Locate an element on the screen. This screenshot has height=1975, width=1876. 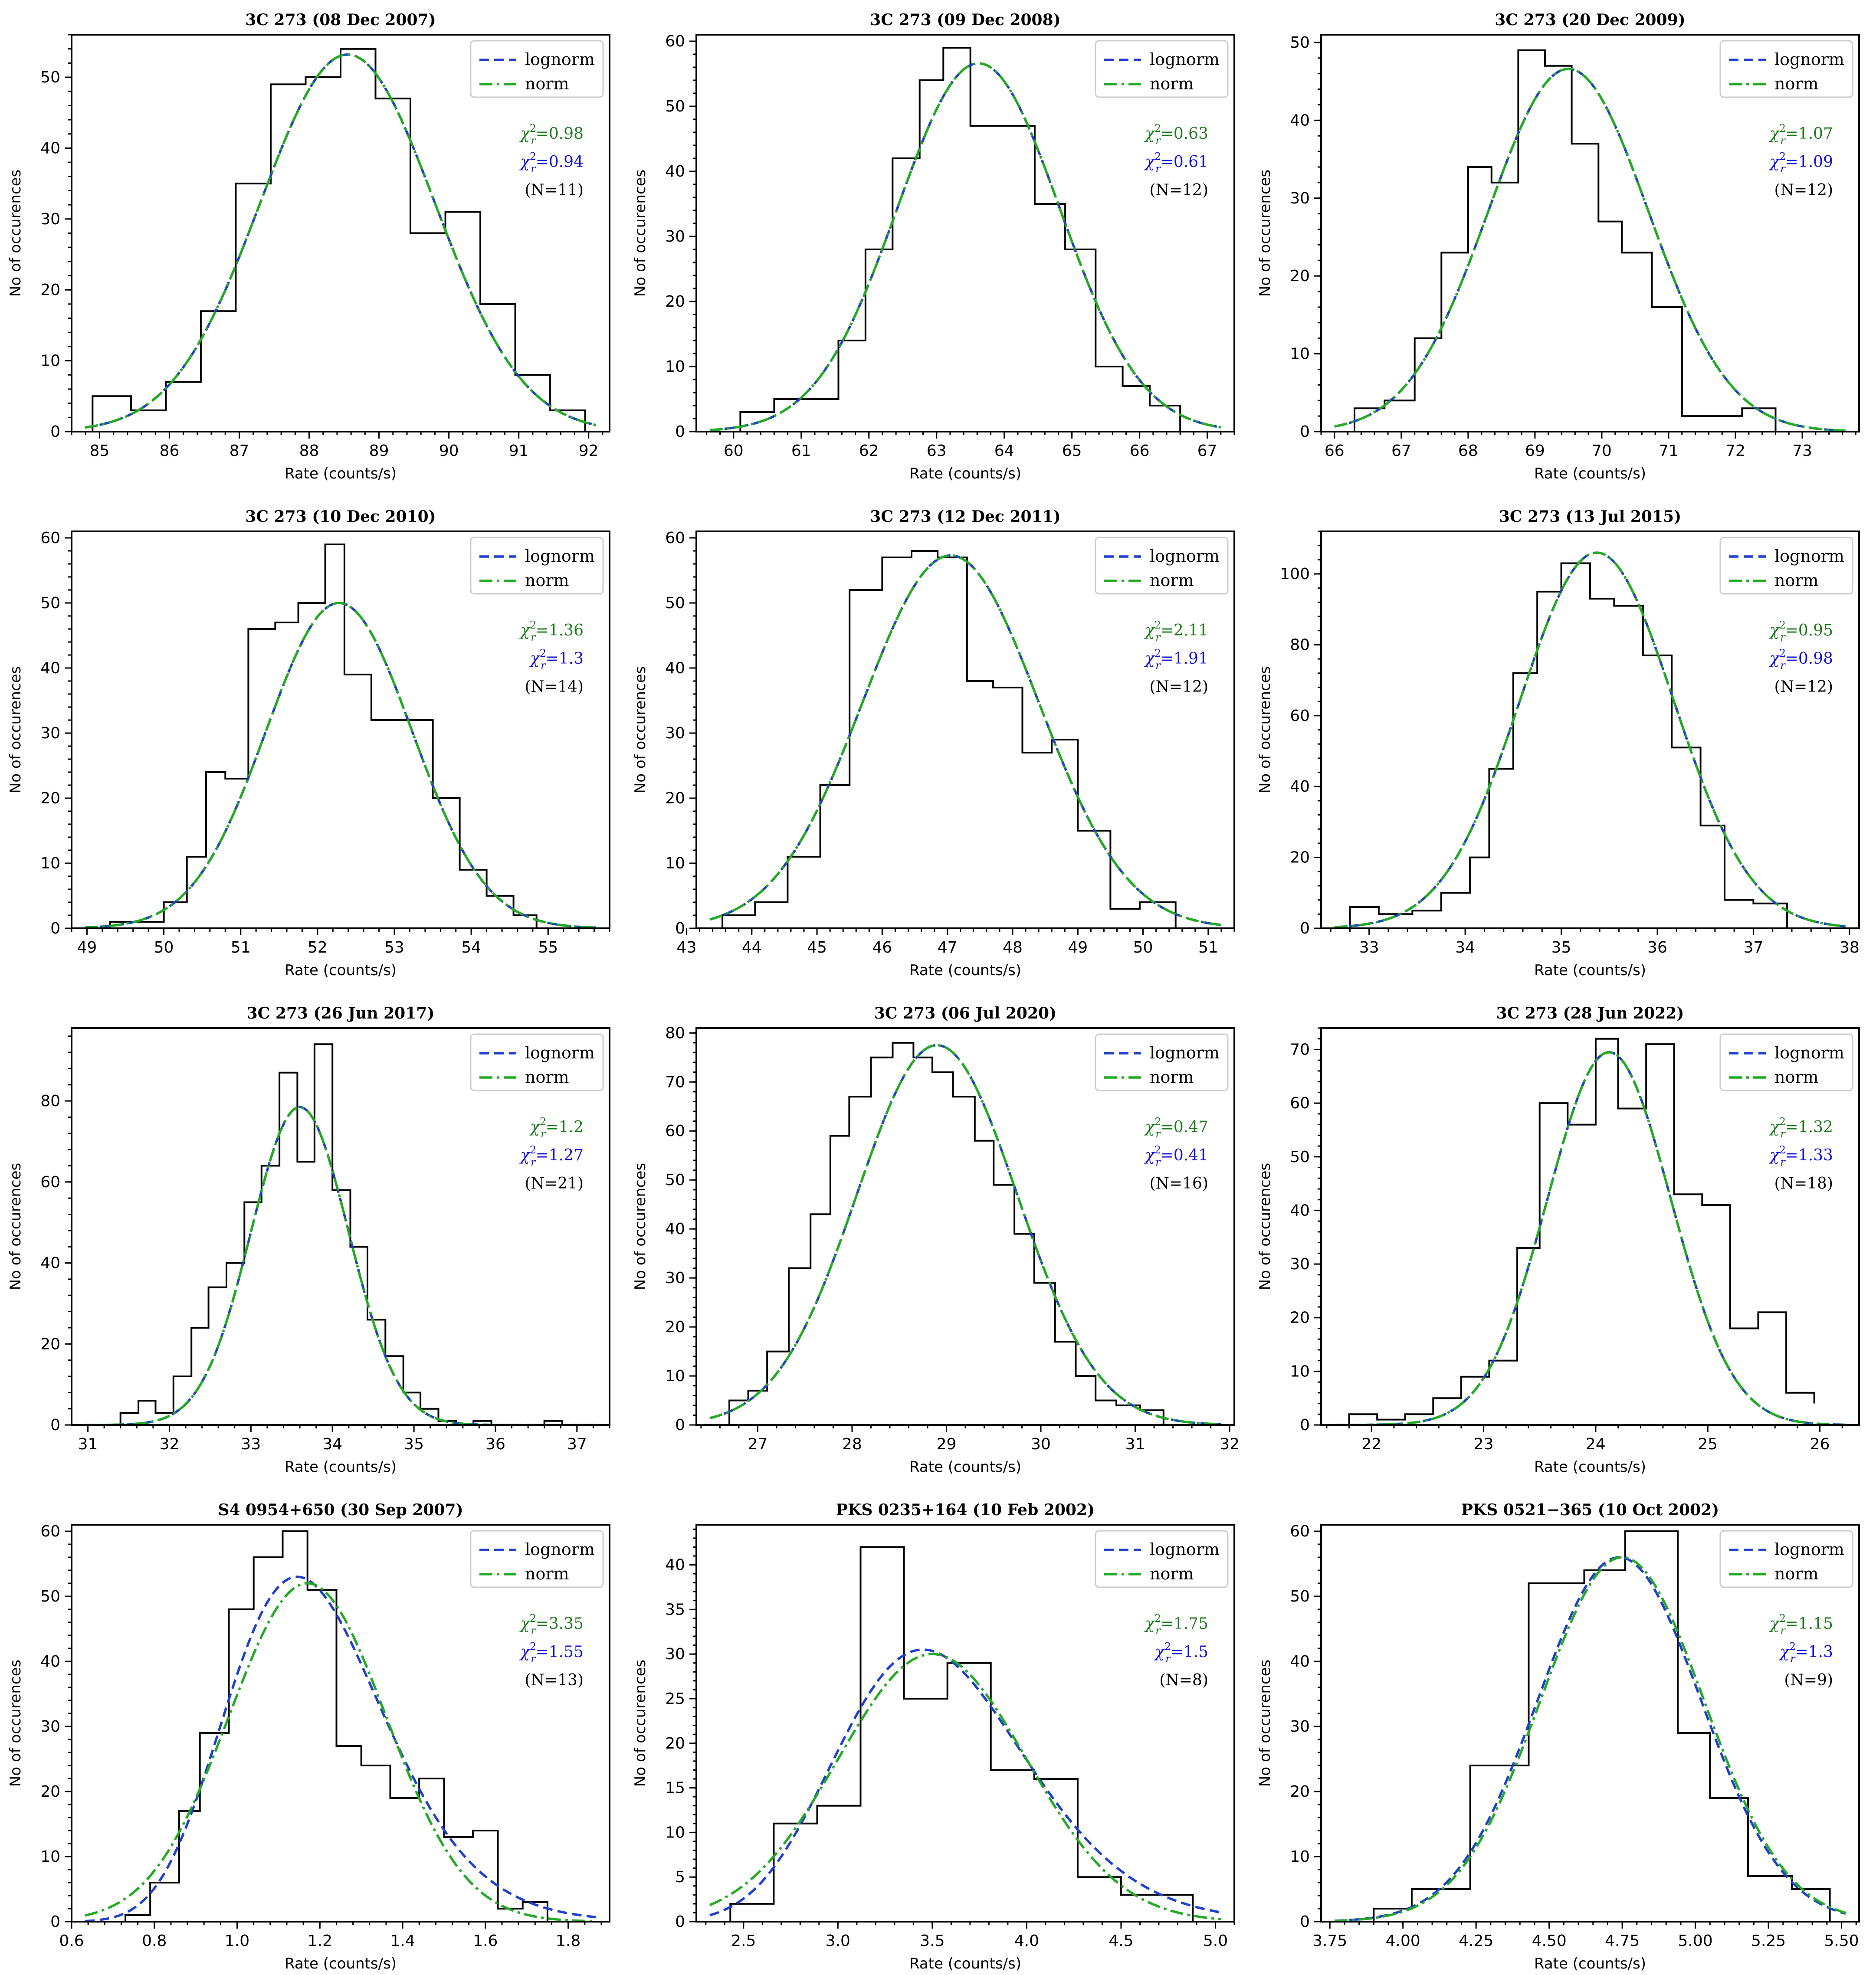
chi2-norm: χ2 r=1.36 is located at coordinates (551, 631).